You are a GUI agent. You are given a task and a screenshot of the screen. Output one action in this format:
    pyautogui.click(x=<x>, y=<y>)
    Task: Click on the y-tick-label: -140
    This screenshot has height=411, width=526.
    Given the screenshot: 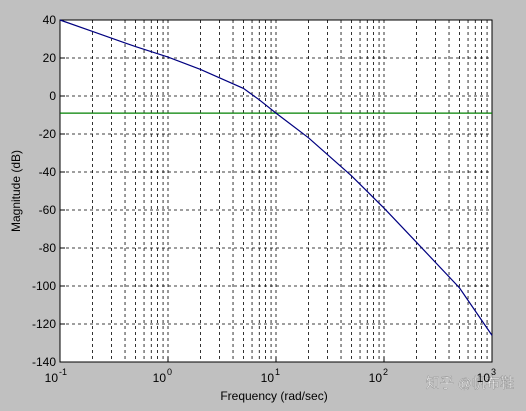 What is the action you would take?
    pyautogui.click(x=44, y=362)
    